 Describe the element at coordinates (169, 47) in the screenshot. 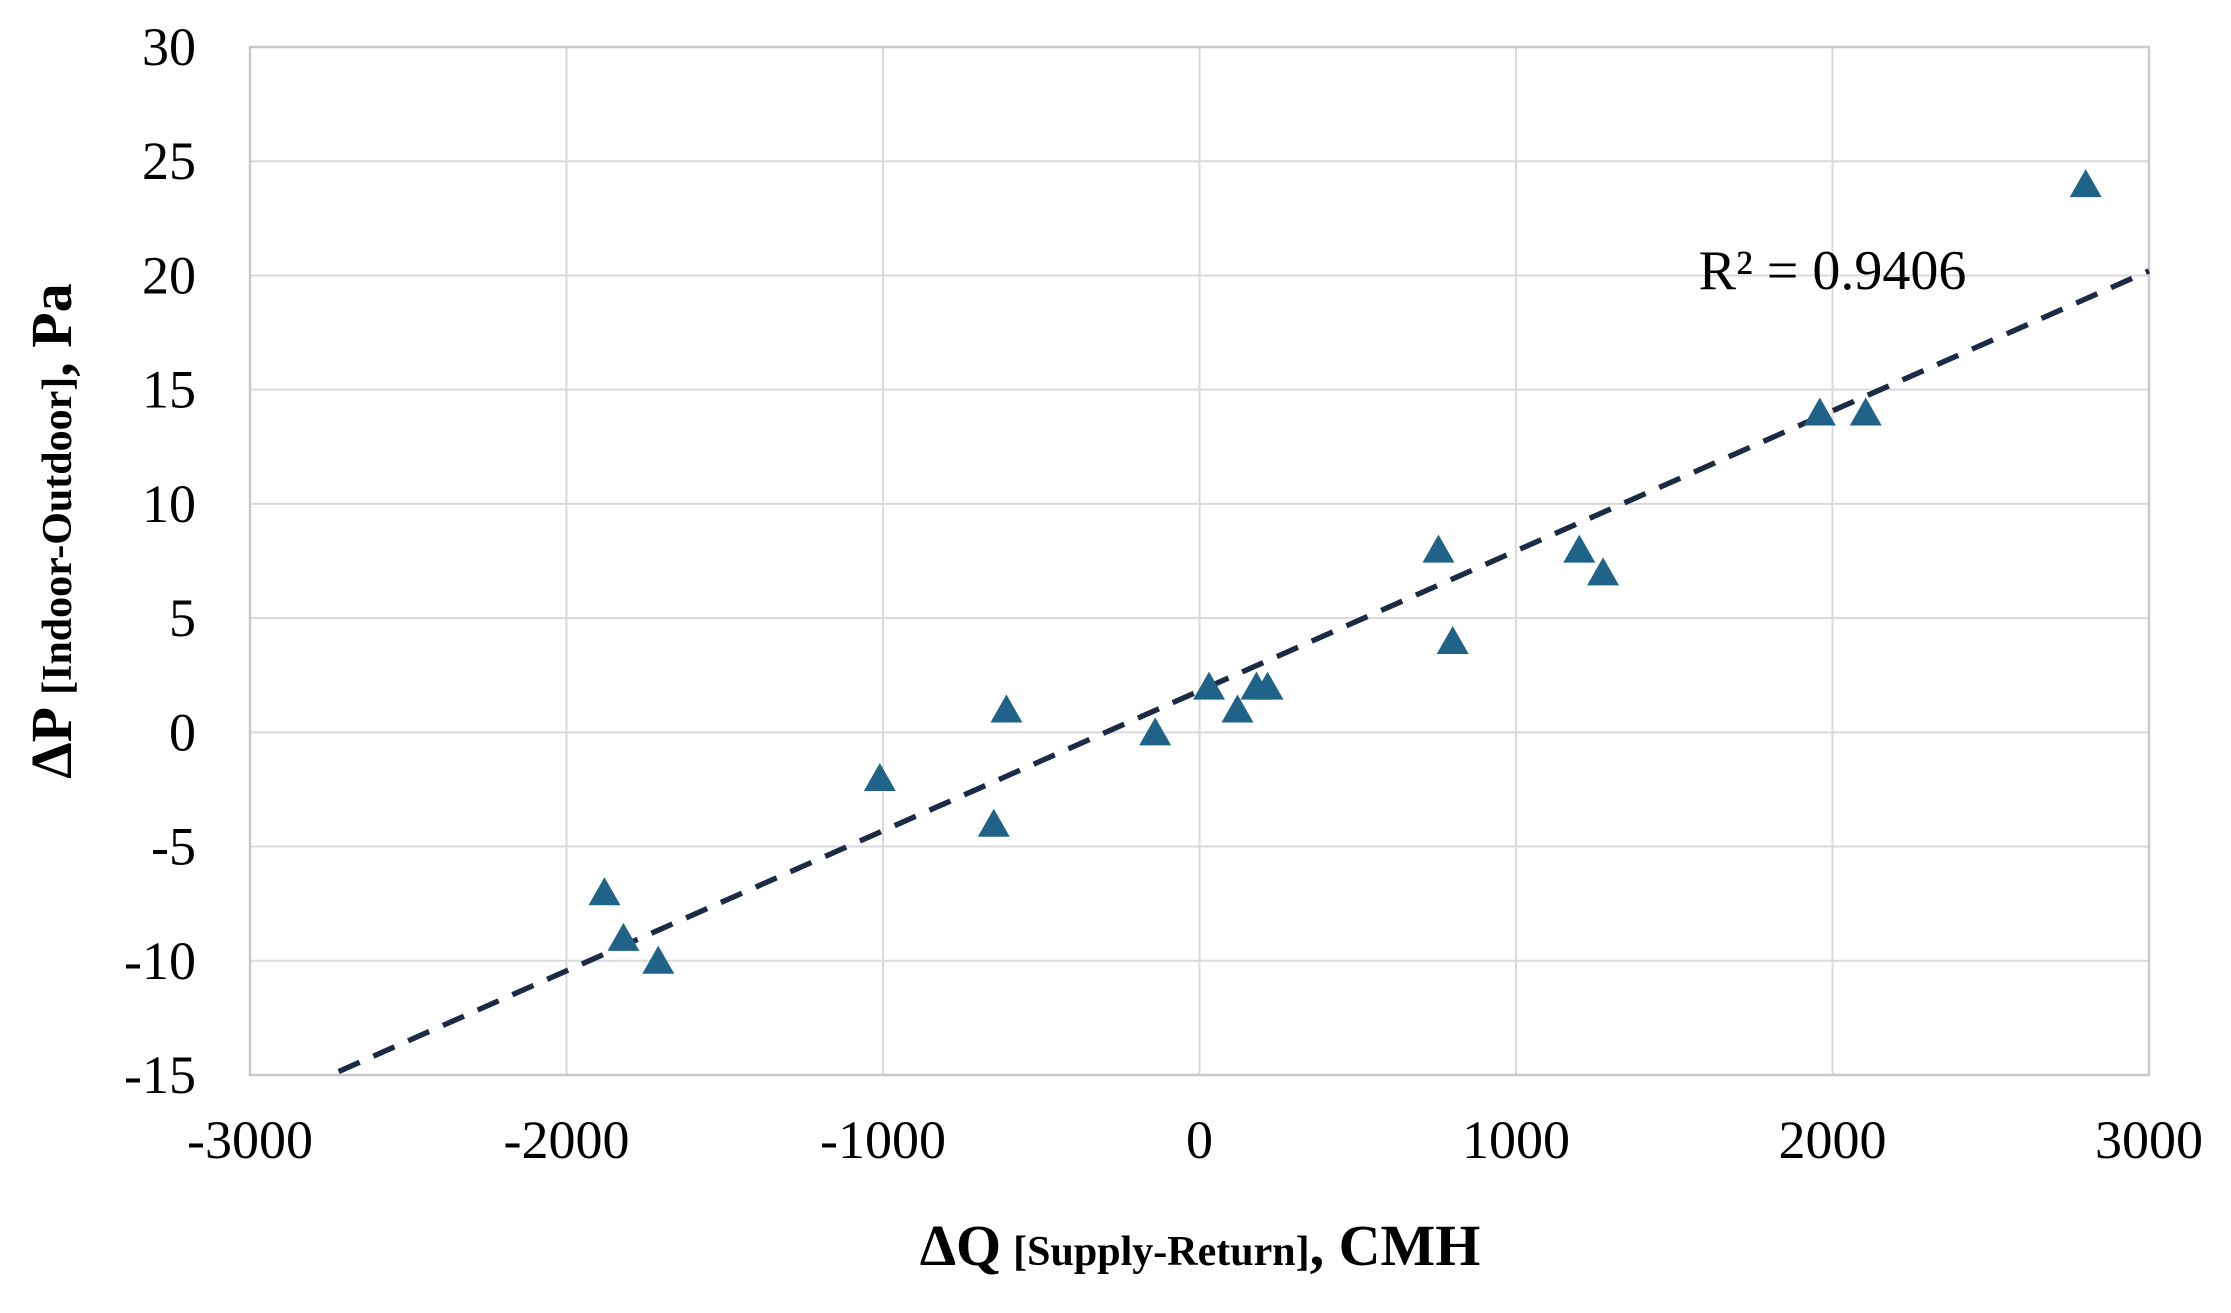

I see `y-tick-label: 30` at that location.